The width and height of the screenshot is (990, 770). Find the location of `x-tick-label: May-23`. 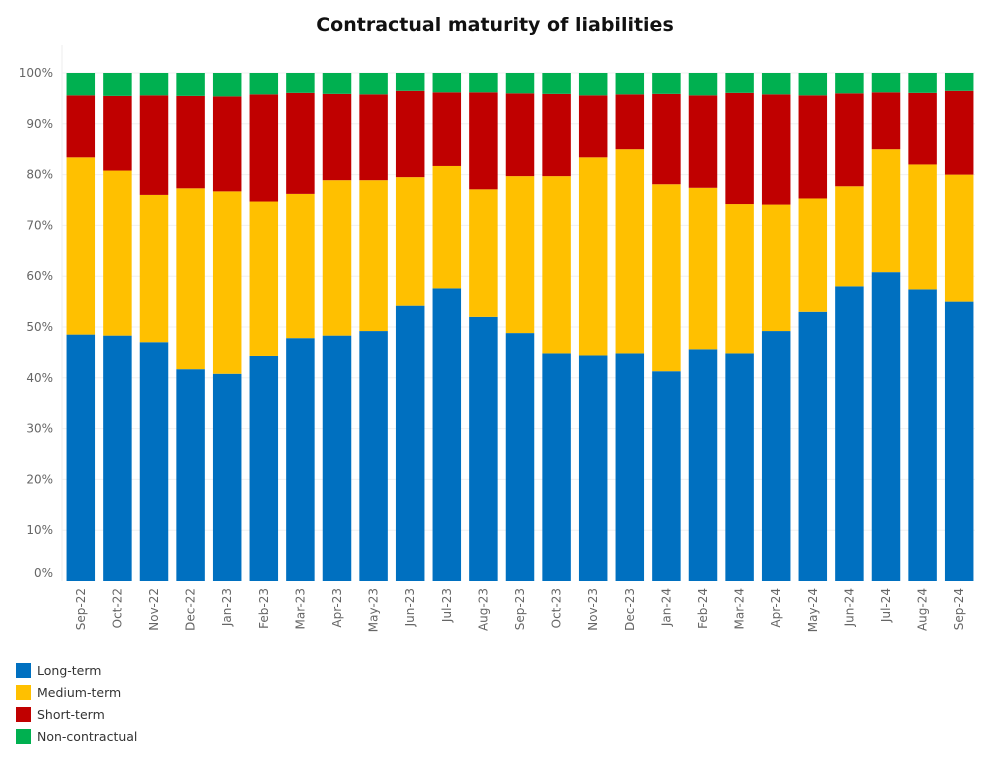

x-tick-label: May-23 is located at coordinates (374, 610).